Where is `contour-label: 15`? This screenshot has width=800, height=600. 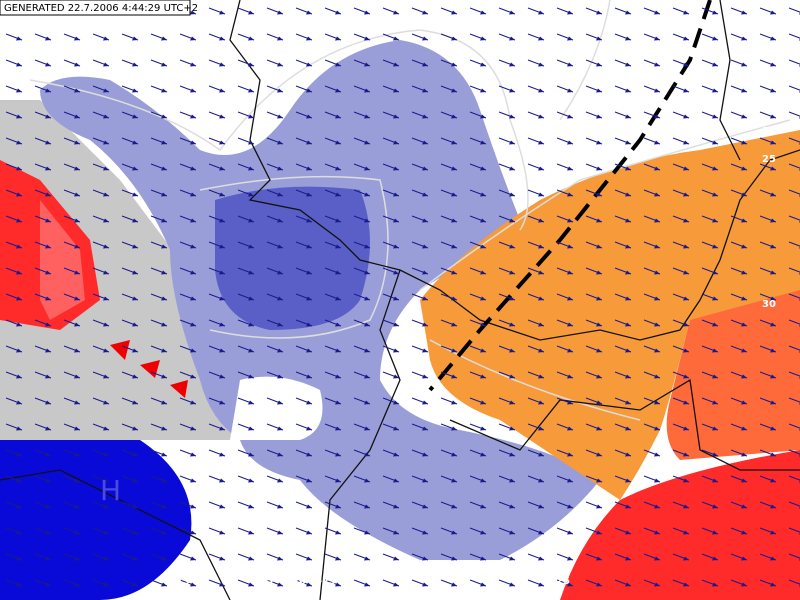 contour-label: 15 is located at coordinates (769, 131).